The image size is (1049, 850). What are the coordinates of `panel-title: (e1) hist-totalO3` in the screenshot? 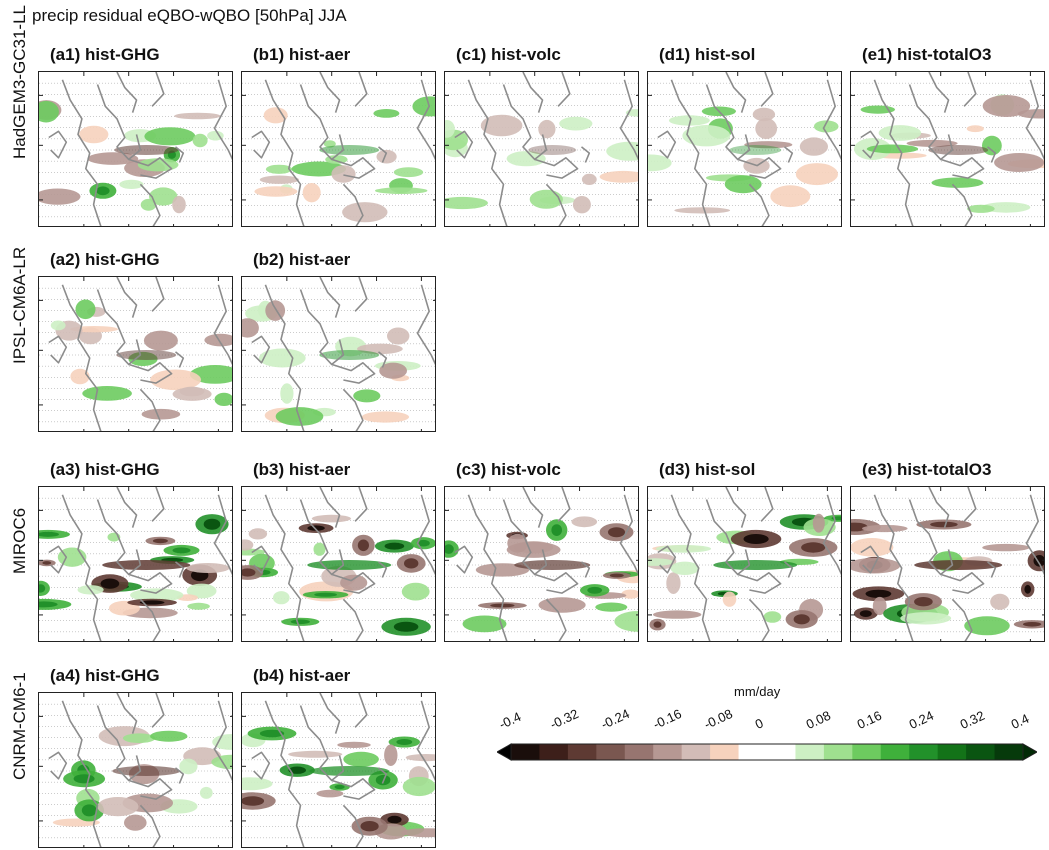 It's located at (927, 54).